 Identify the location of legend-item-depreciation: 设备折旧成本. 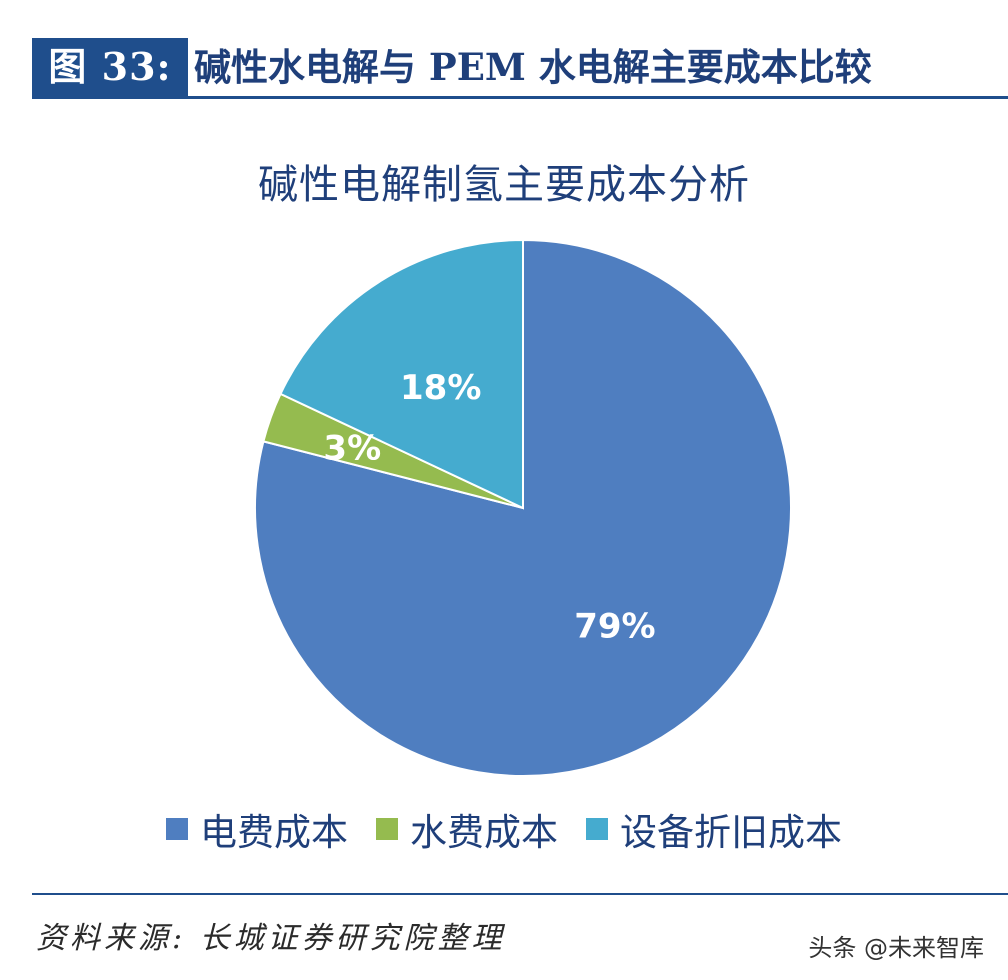
(714, 829).